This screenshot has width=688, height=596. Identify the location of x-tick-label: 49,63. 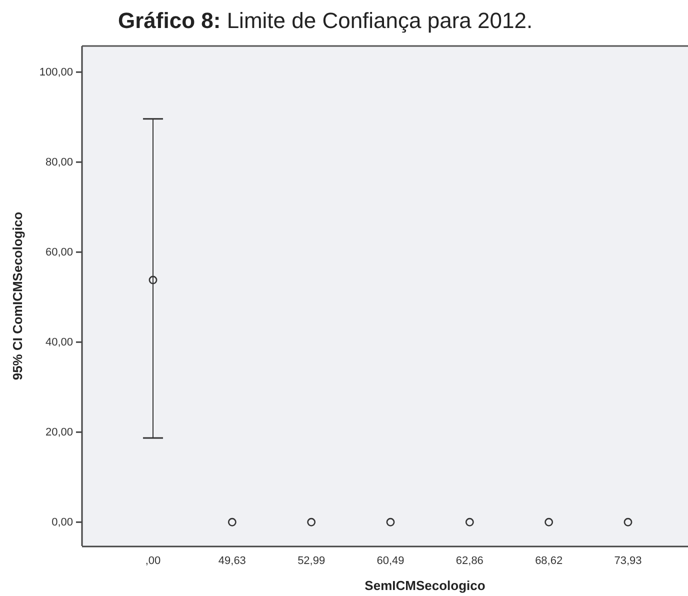
(232, 560).